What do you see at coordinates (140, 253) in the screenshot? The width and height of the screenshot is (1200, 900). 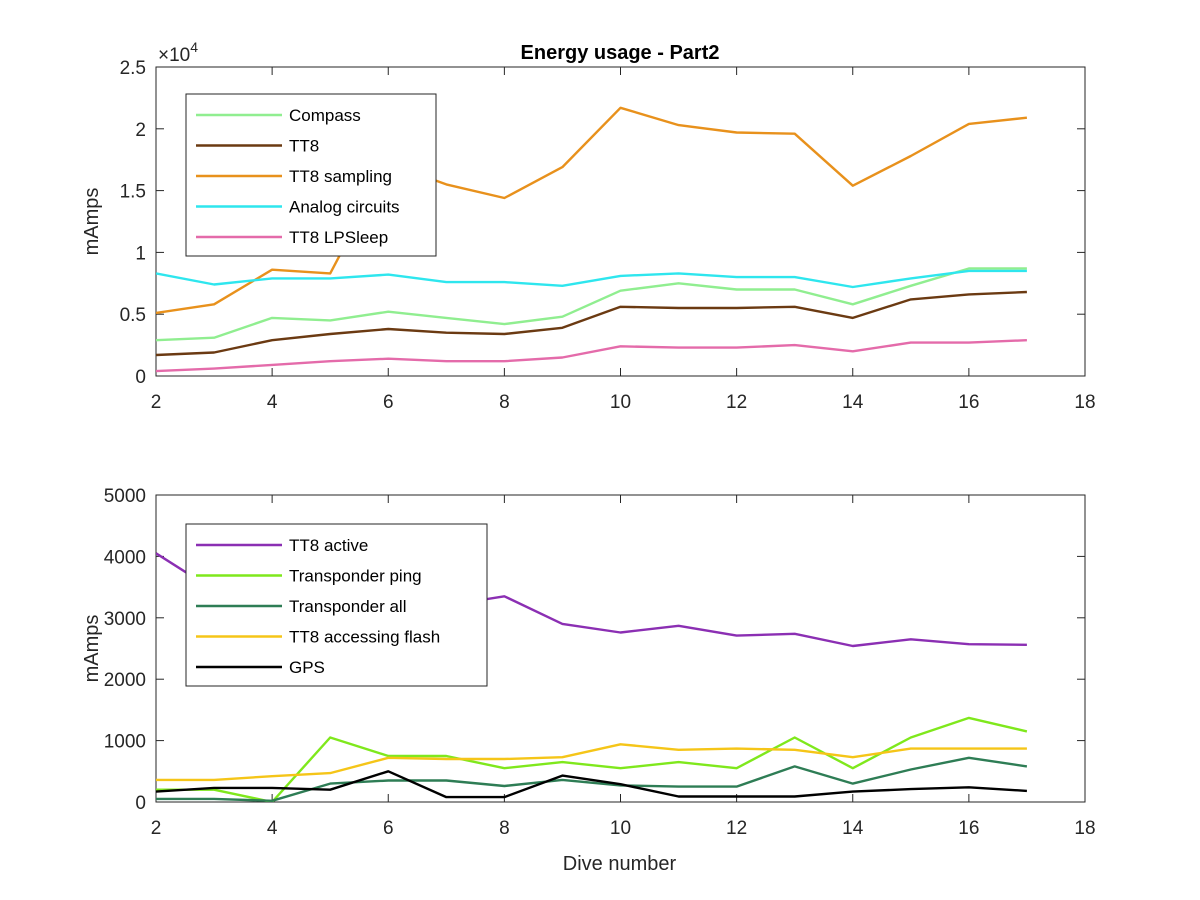 I see `y-tick-label: 1` at bounding box center [140, 253].